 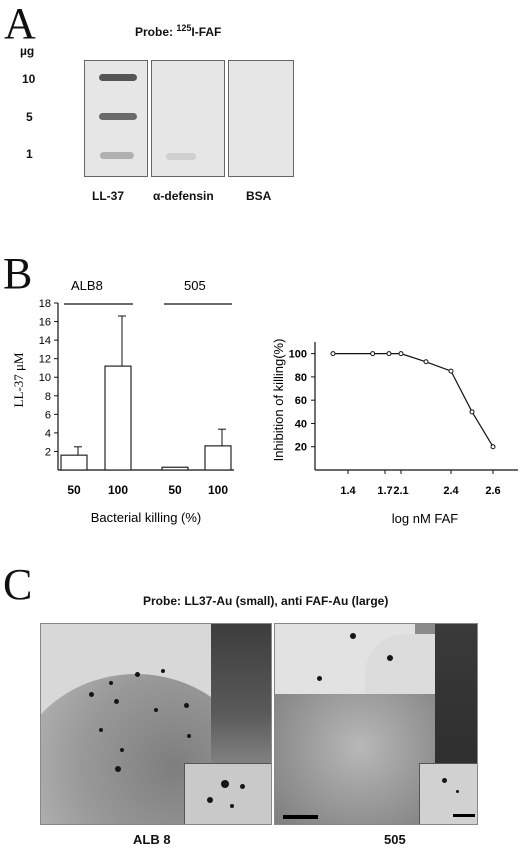 I want to click on y-tick-label: 14, so click(x=45, y=341).